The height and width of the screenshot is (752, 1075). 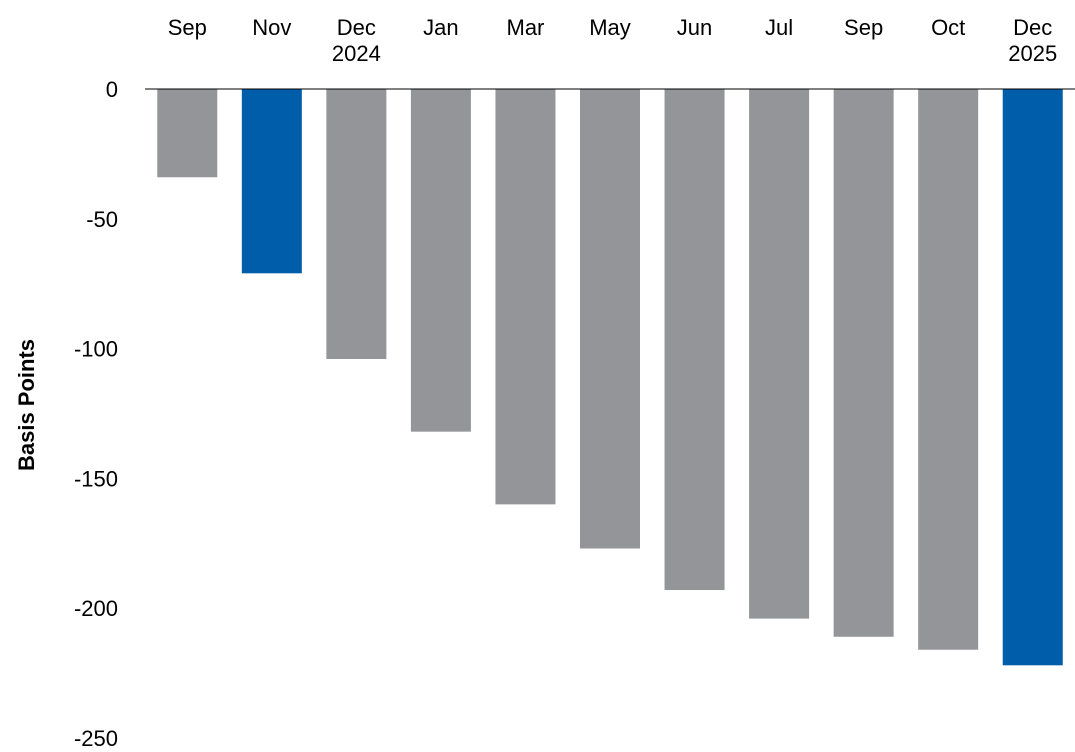 I want to click on category-label-7: Jun, so click(x=694, y=27).